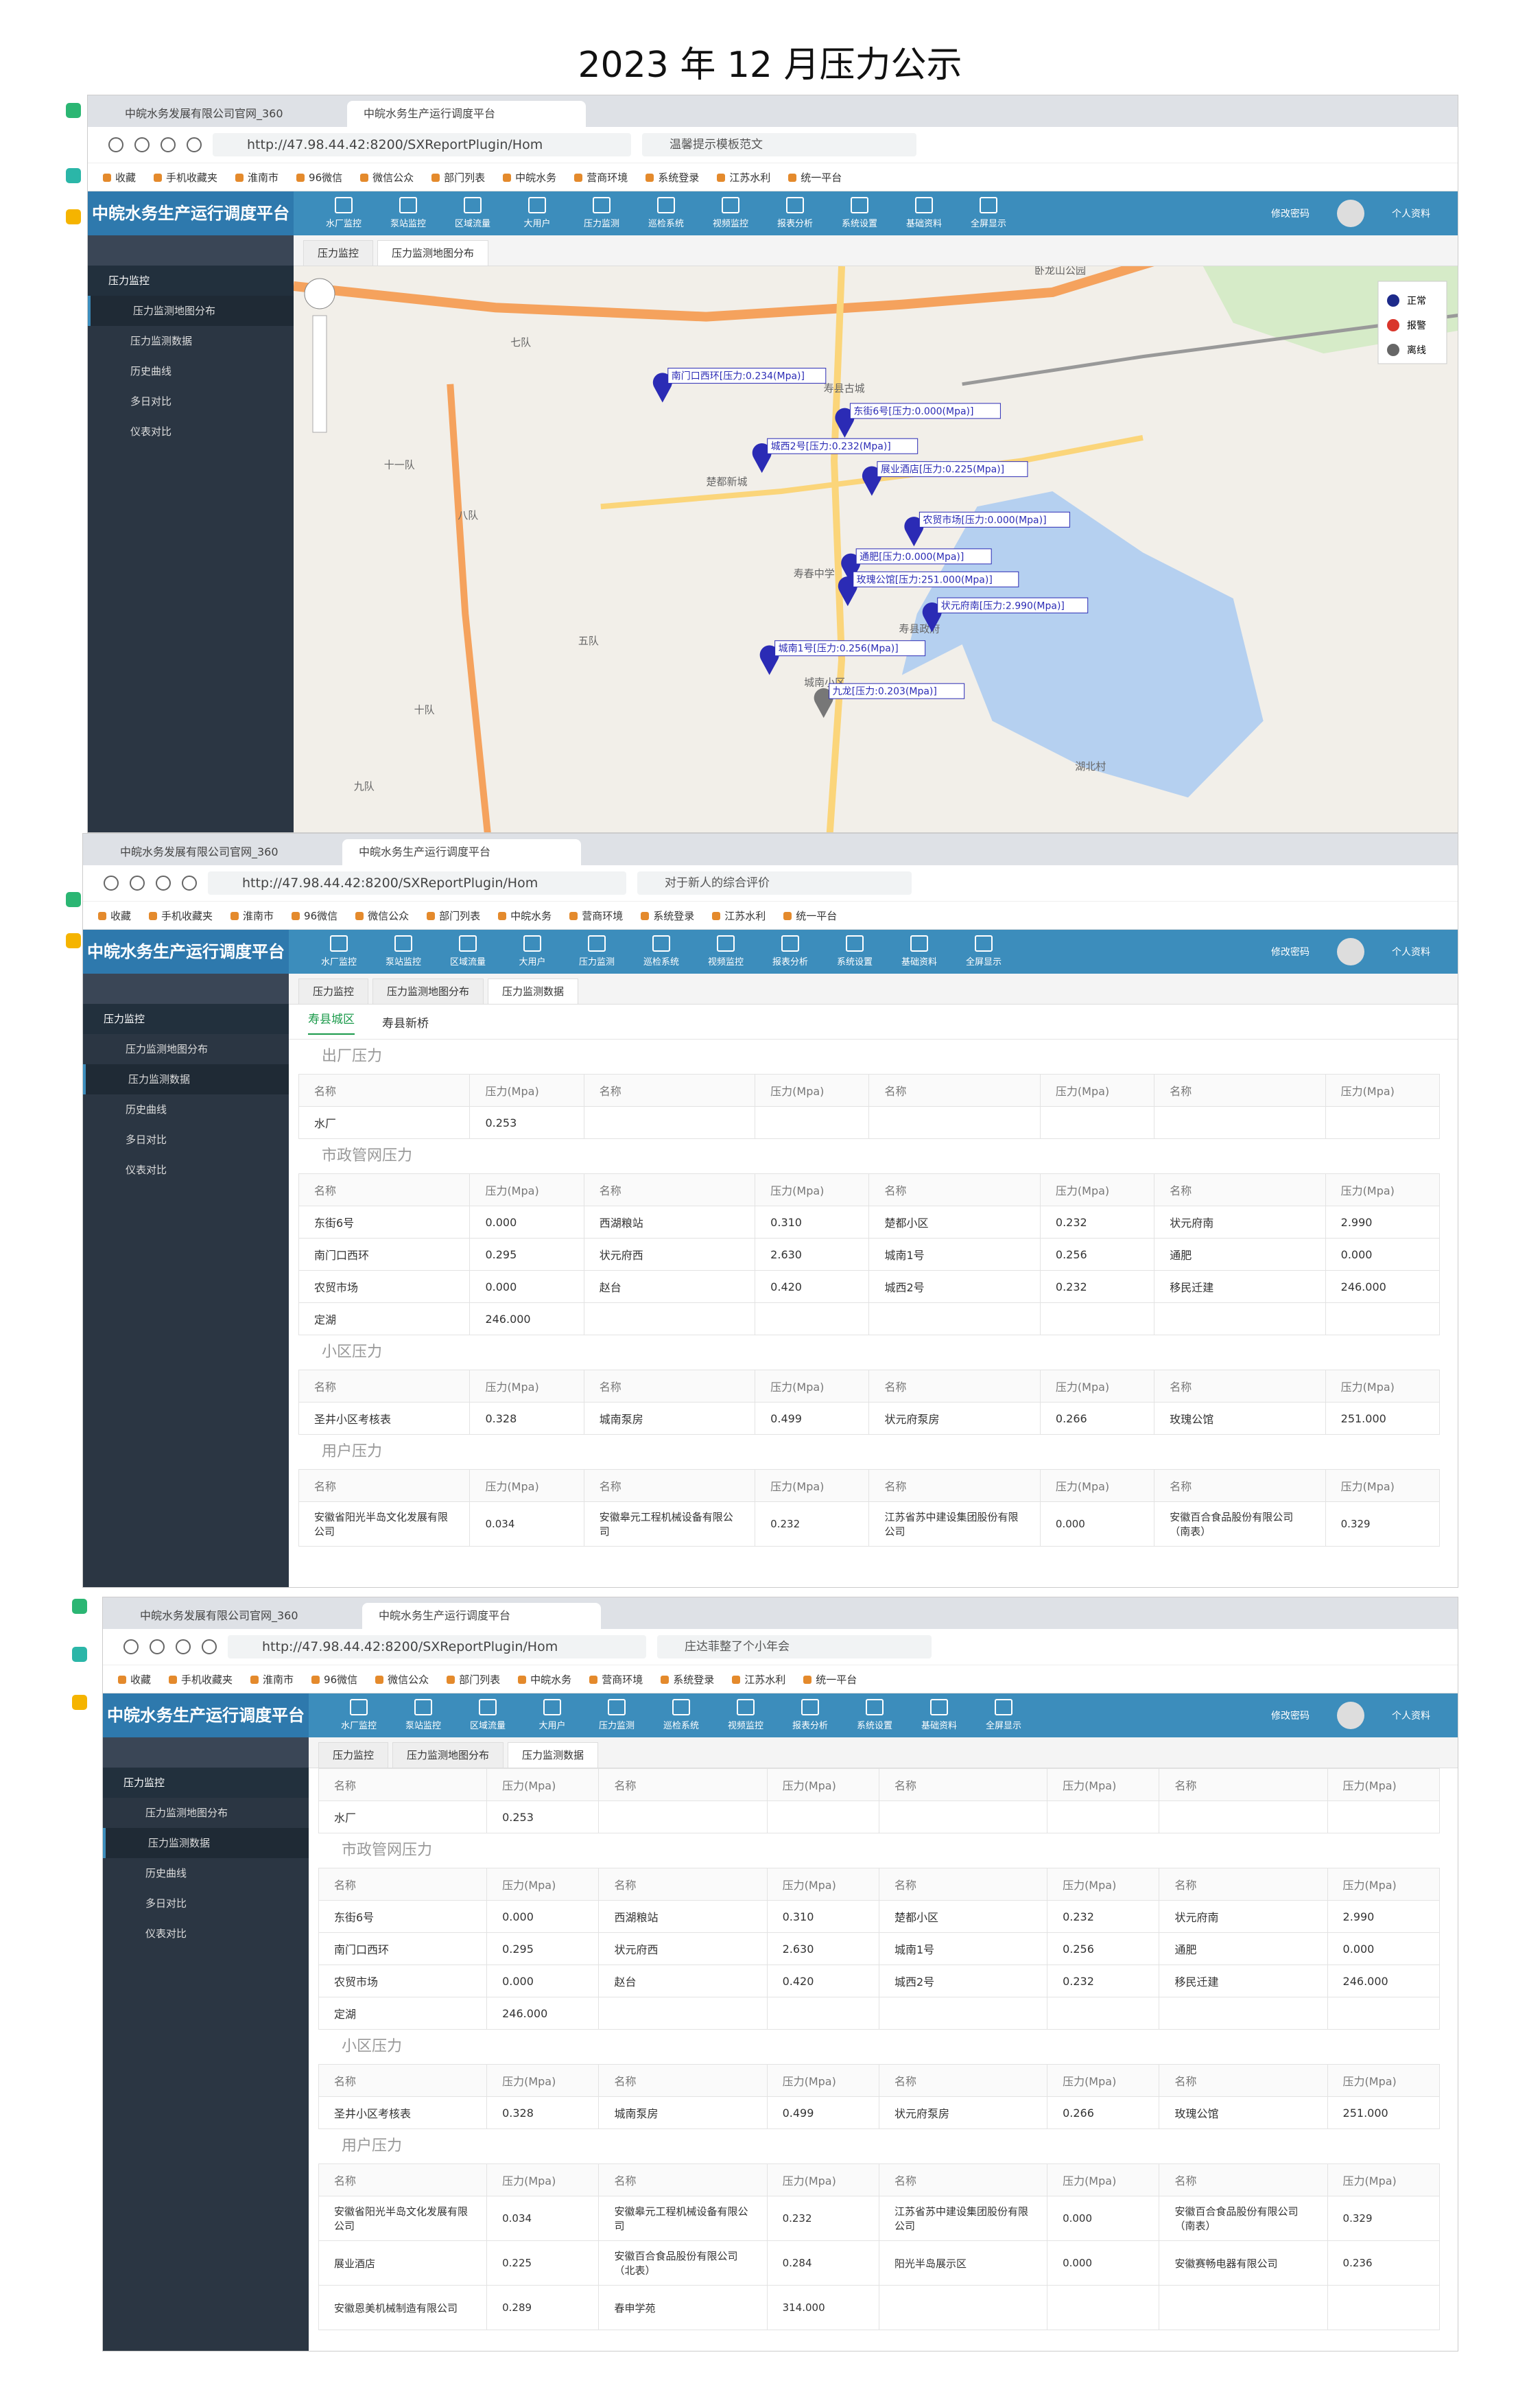 This screenshot has width=1540, height=2381. Describe the element at coordinates (151, 371) in the screenshot. I see `sidebar-item: 历史曲线` at that location.